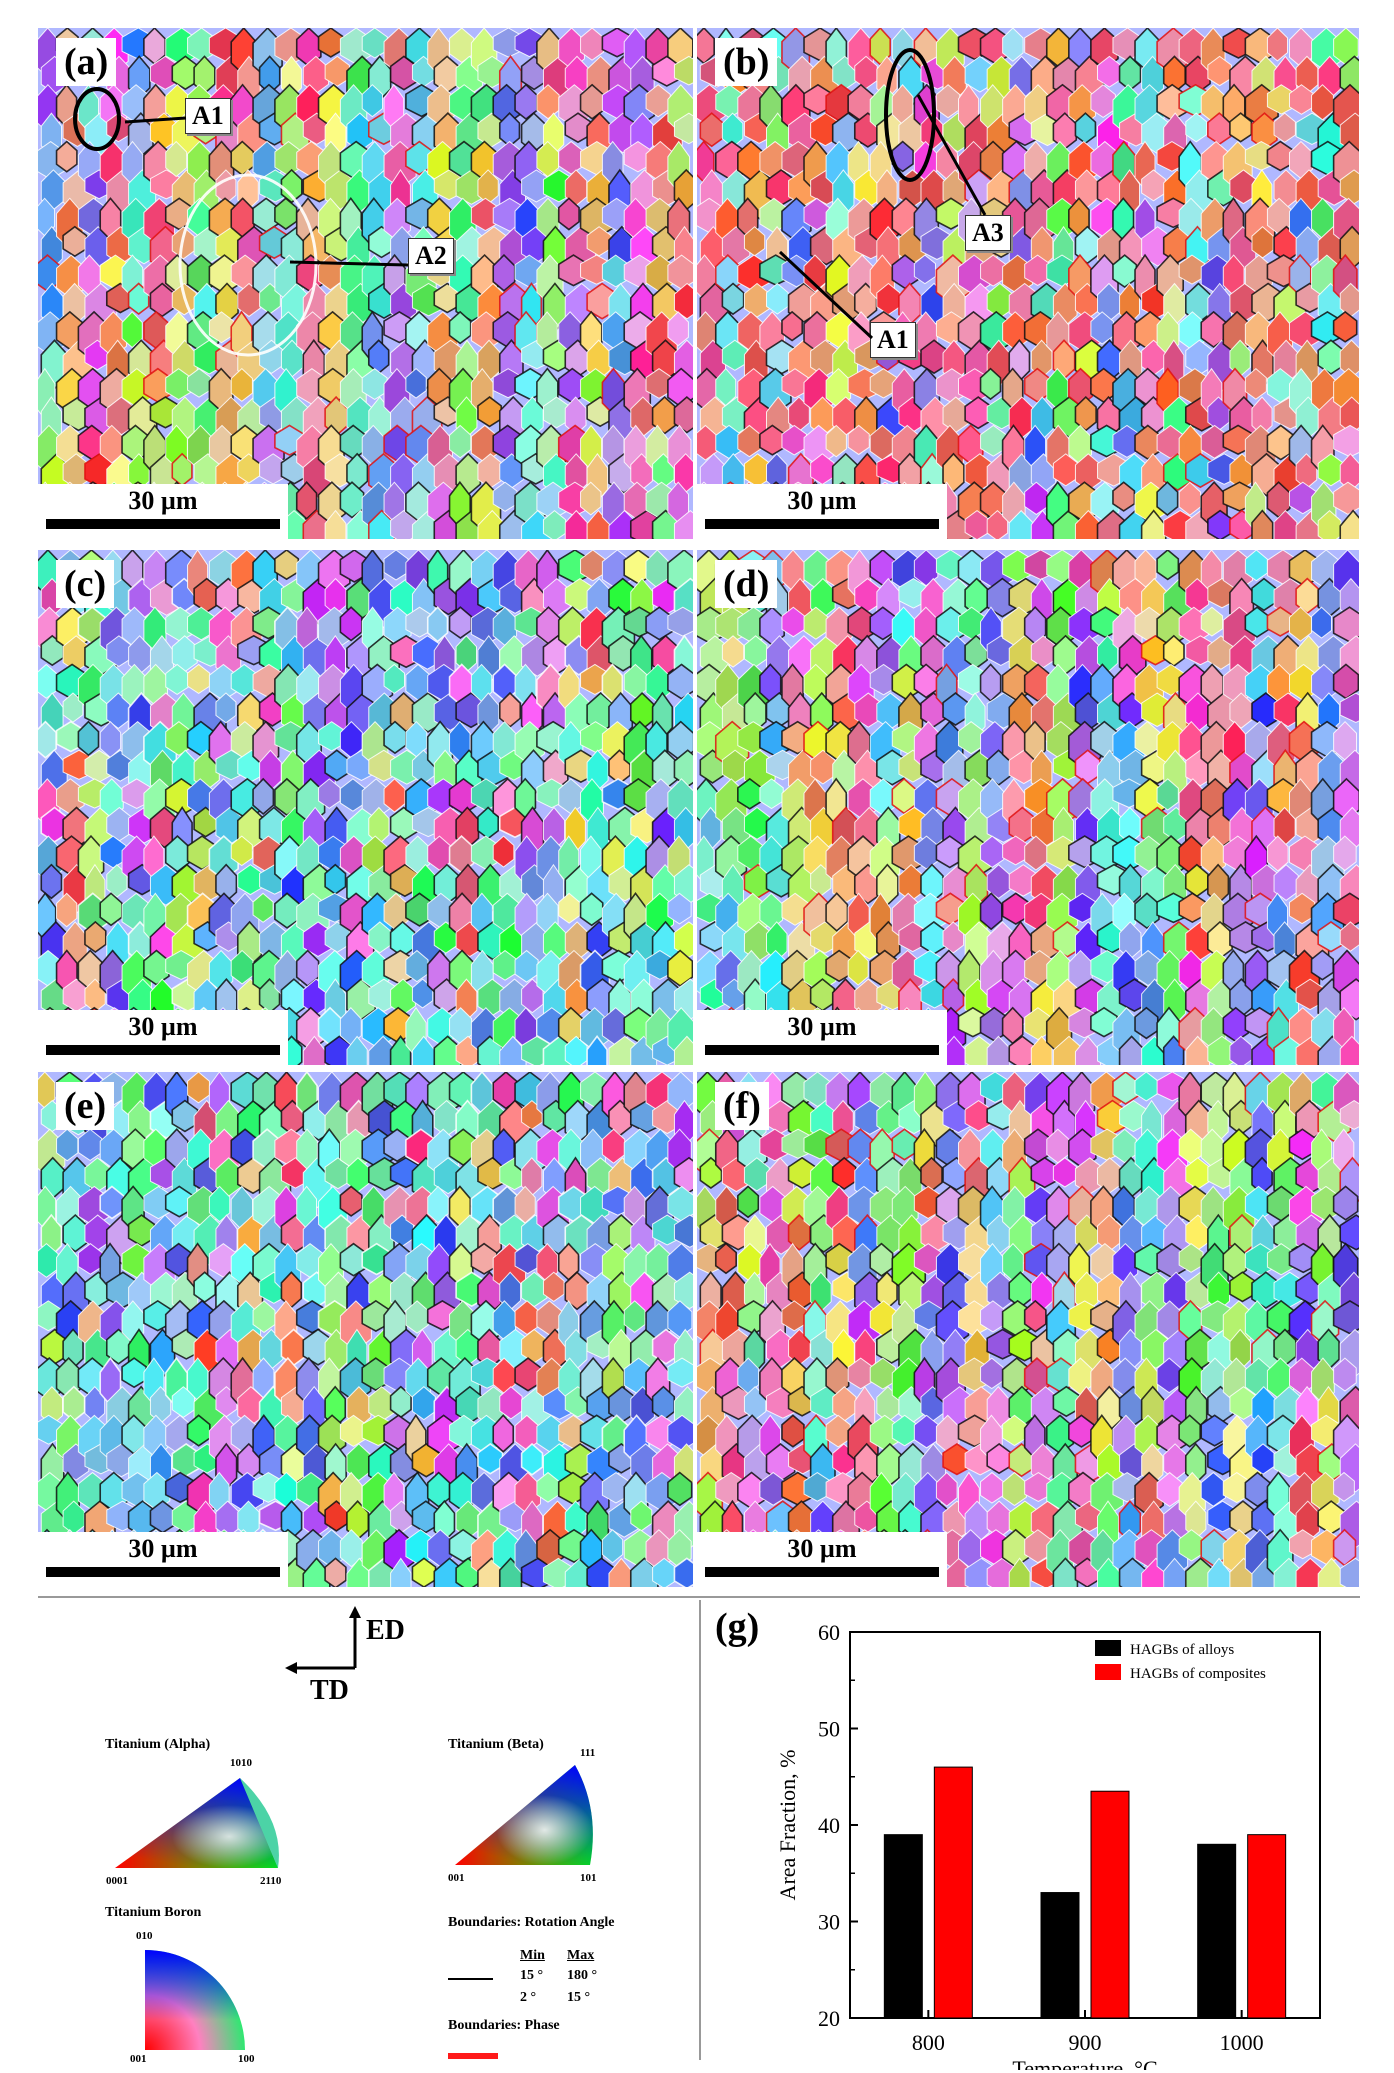 This screenshot has width=1394, height=2073. What do you see at coordinates (1085, 2042) in the screenshot?
I see `x-tick-label: 900` at bounding box center [1085, 2042].